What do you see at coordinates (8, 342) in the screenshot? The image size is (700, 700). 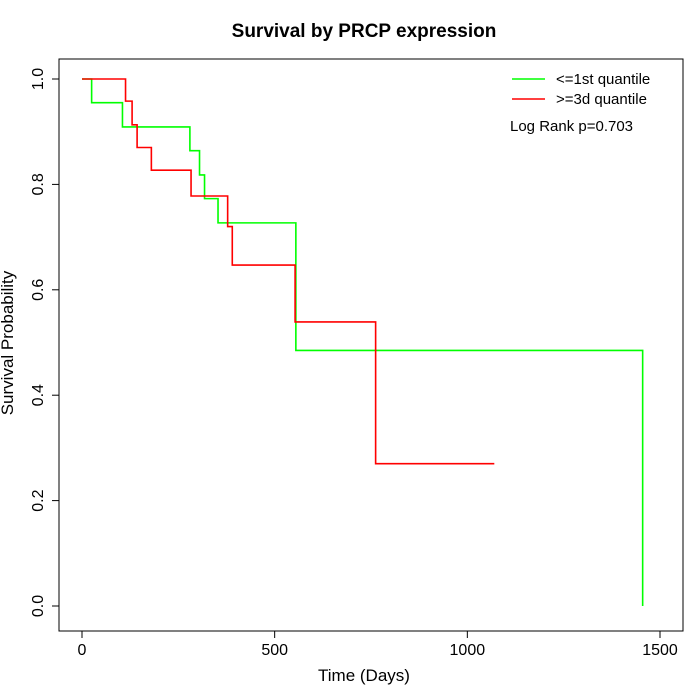 I see `y-axis-title: Survival Probability` at bounding box center [8, 342].